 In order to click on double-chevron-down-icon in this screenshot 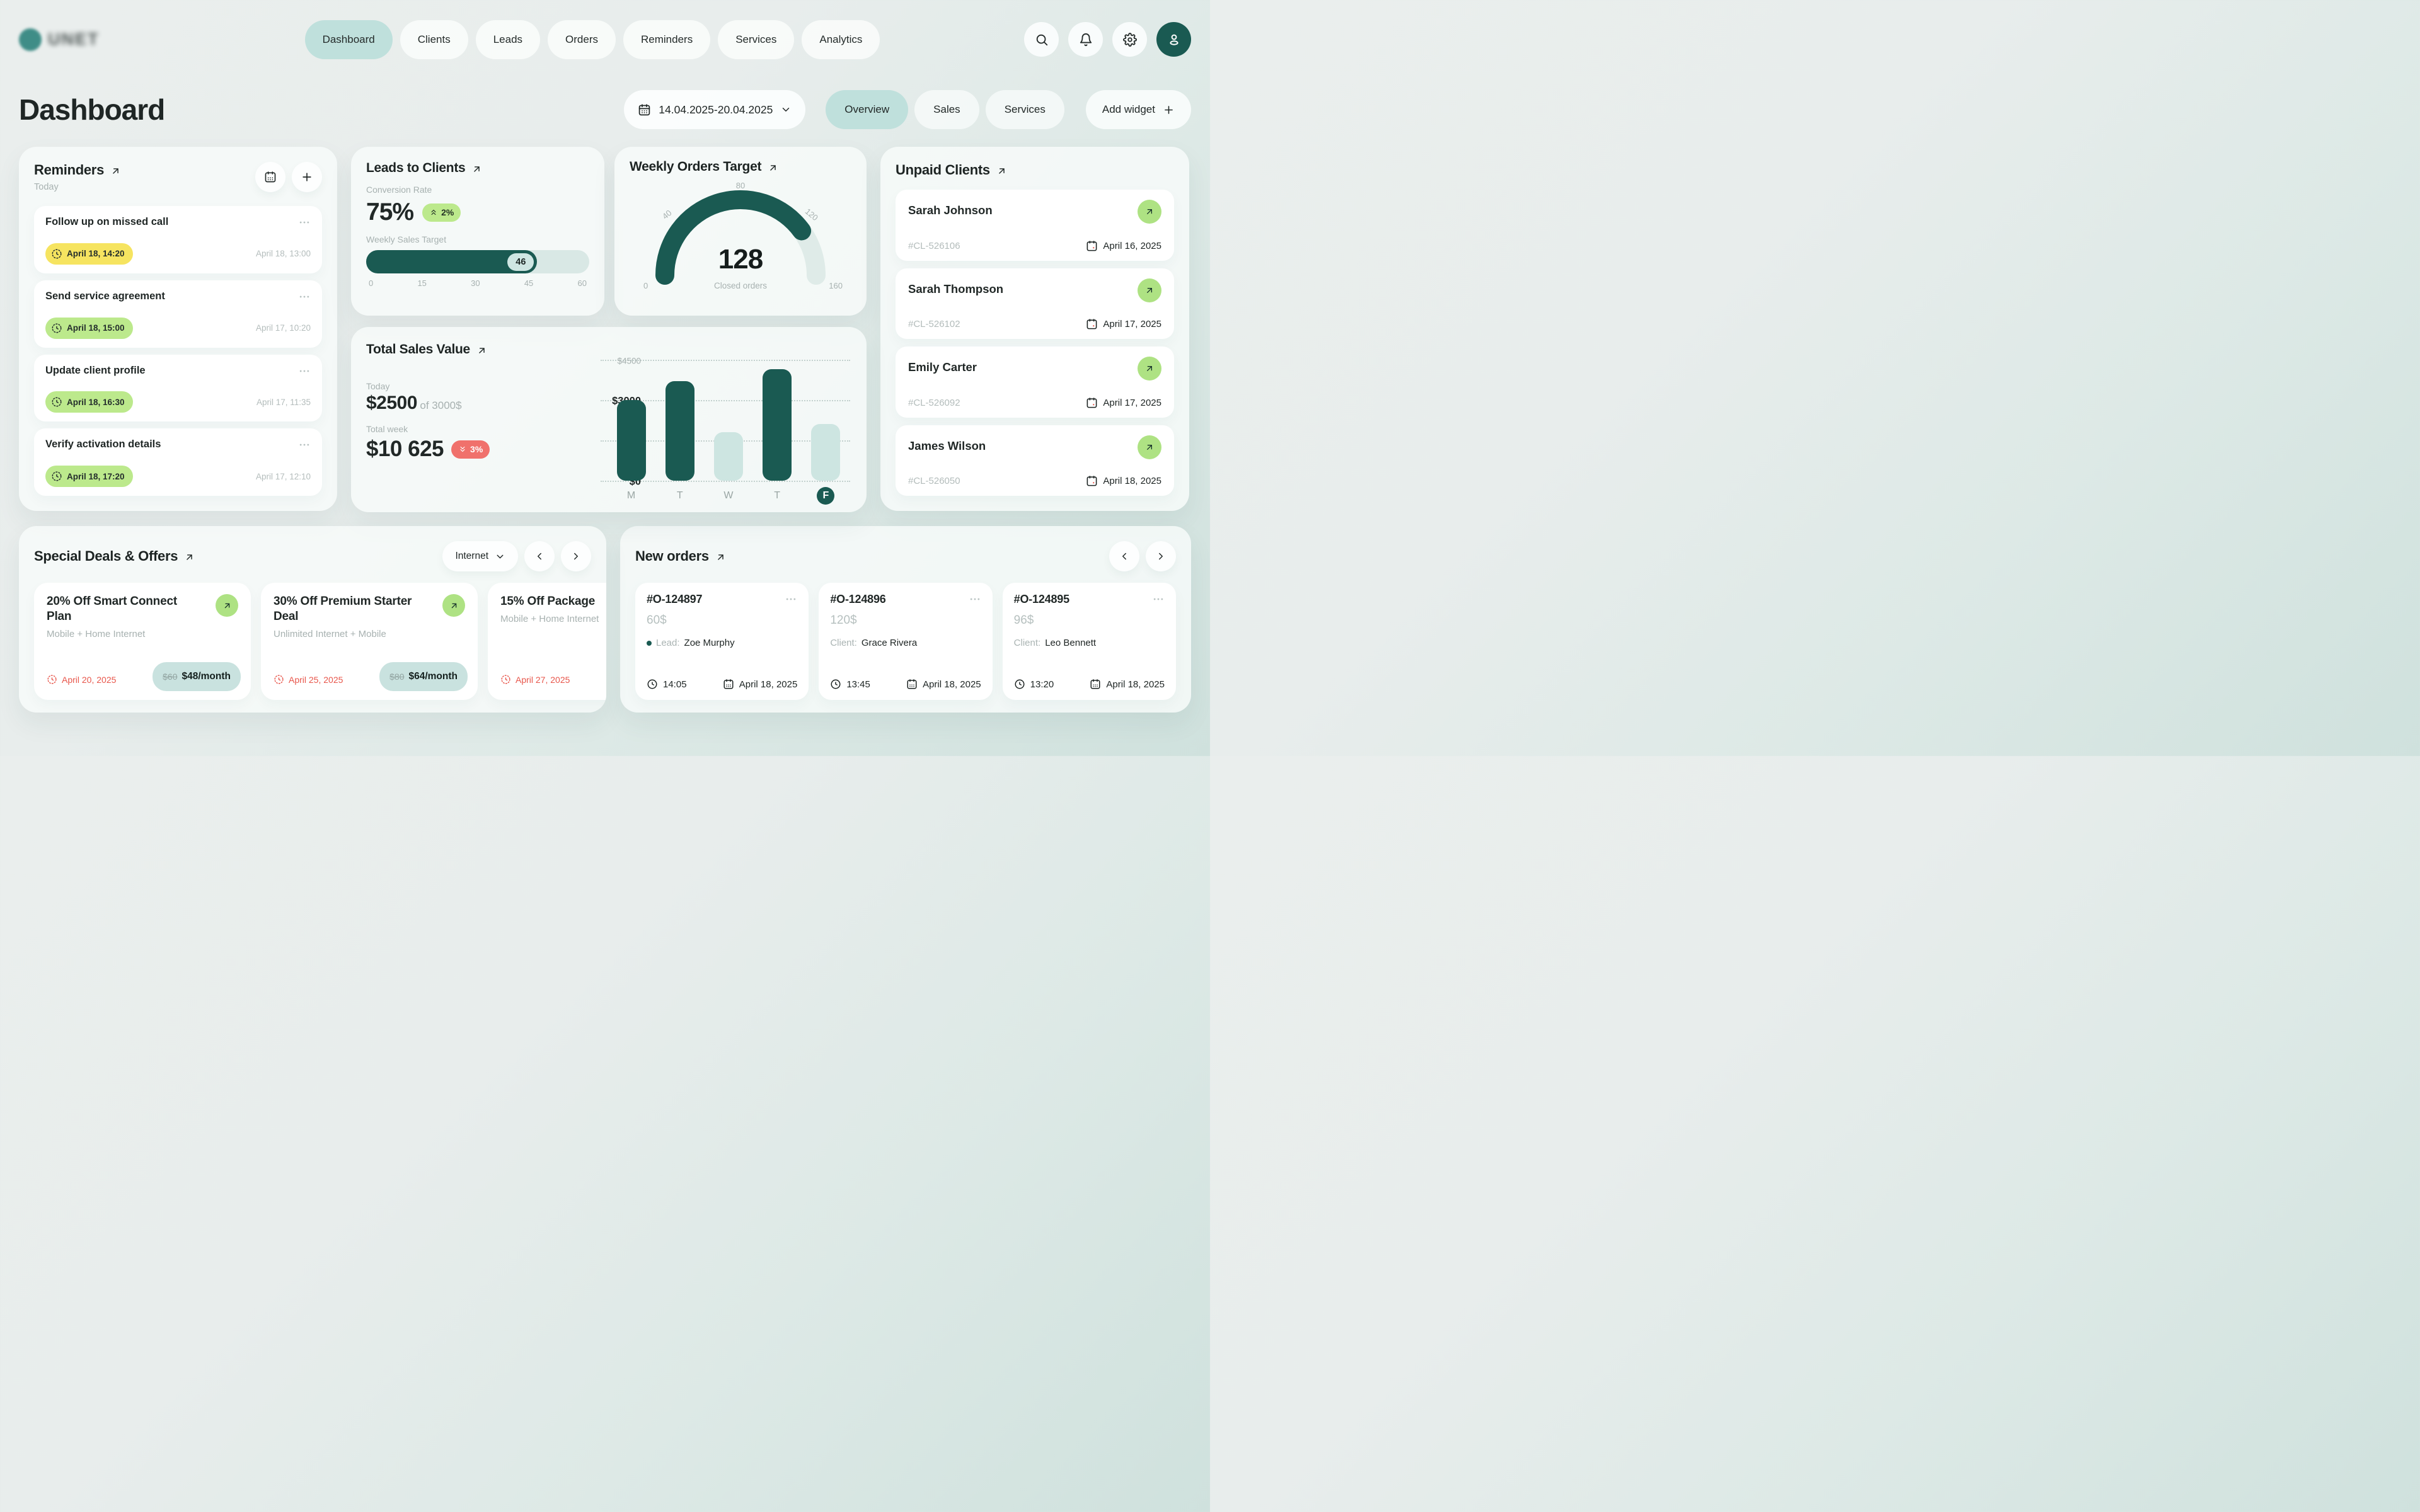, I will do `click(463, 449)`.